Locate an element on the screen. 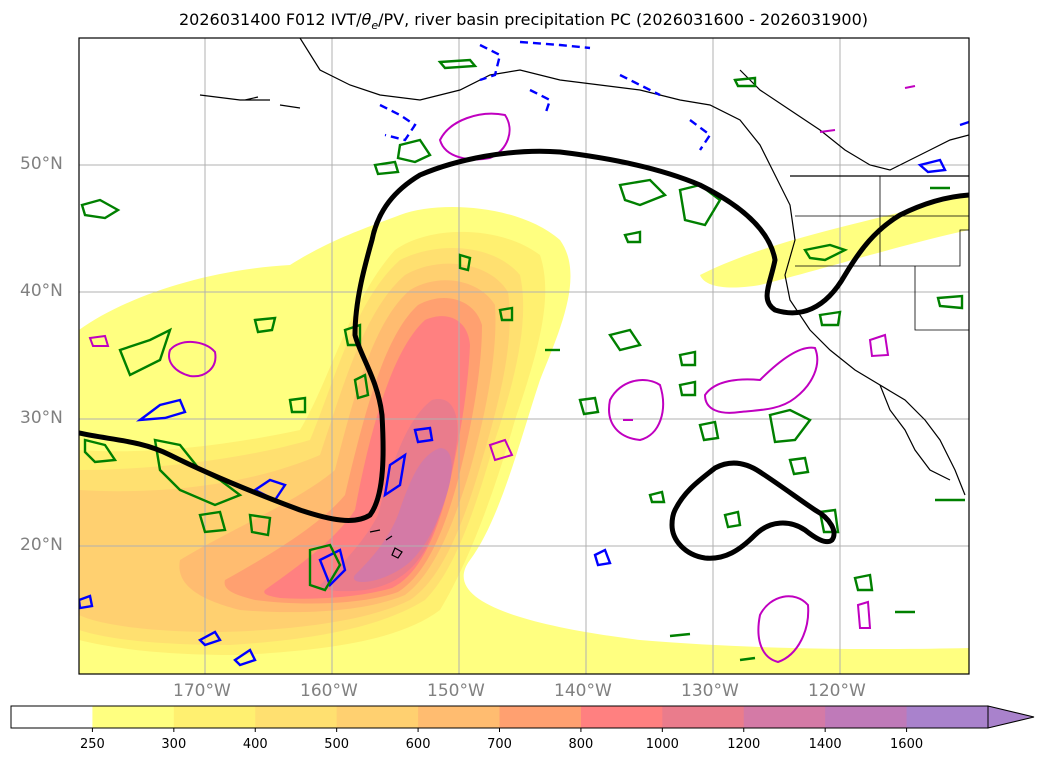  colorbar-tick-label: 300 is located at coordinates (174, 744).